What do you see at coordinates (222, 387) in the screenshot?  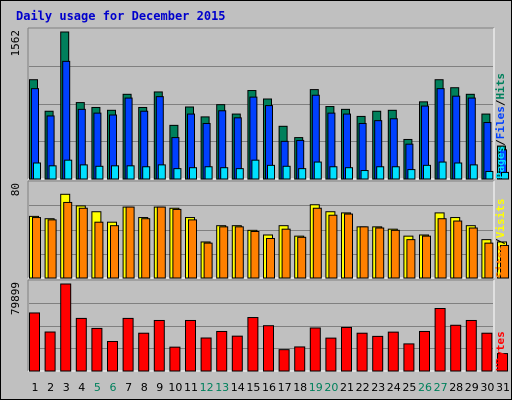 I see `day-tick-label: 13` at bounding box center [222, 387].